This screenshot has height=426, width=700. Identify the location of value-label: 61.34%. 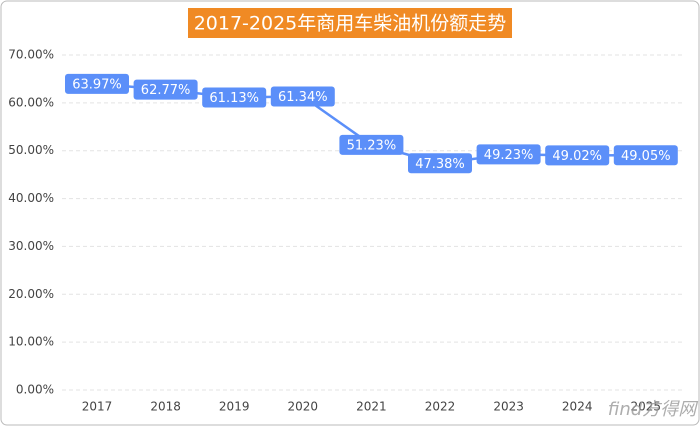
(303, 97).